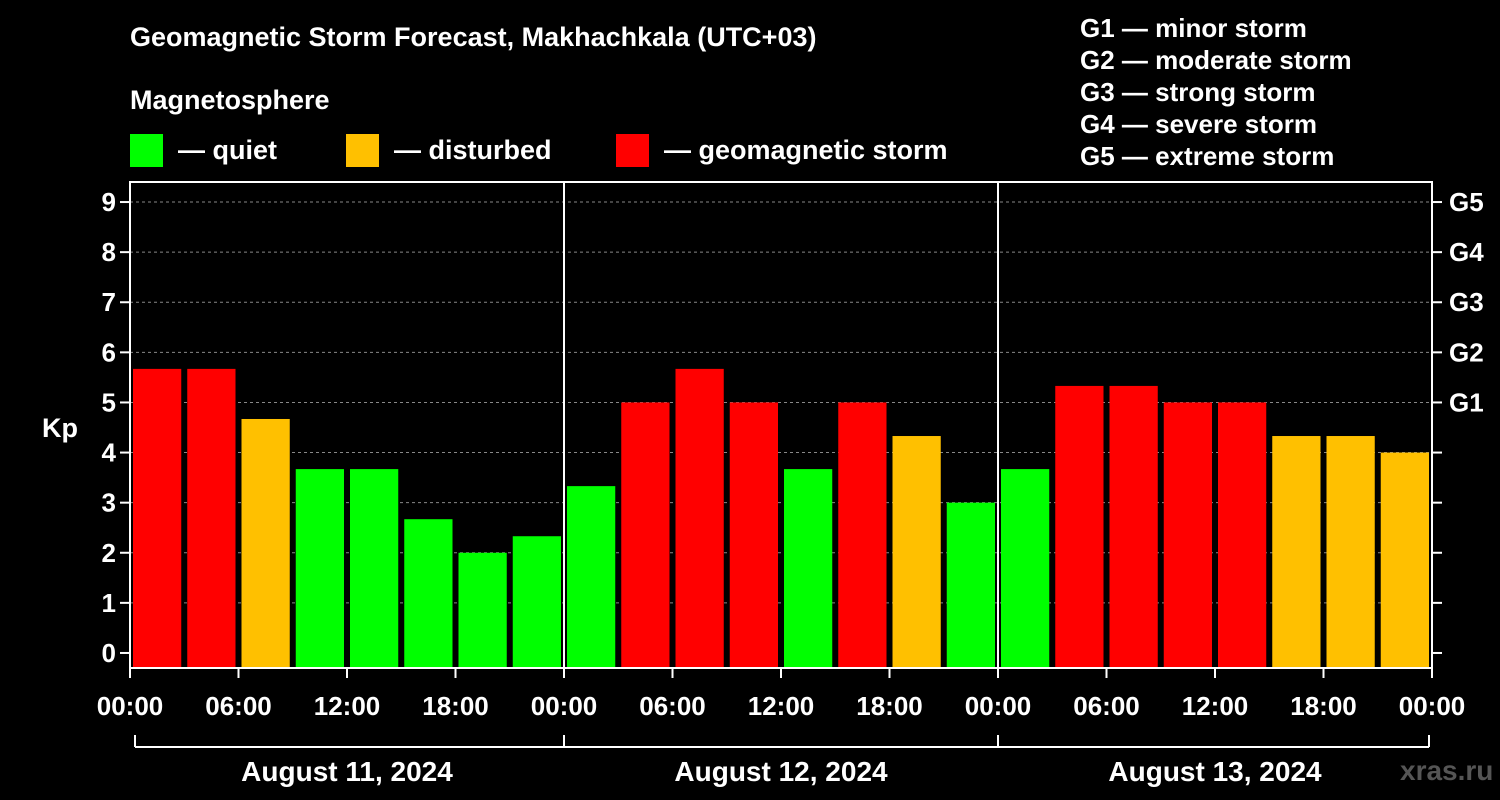 This screenshot has height=800, width=1500. I want to click on legend-label-quiet: — quiet, so click(227, 149).